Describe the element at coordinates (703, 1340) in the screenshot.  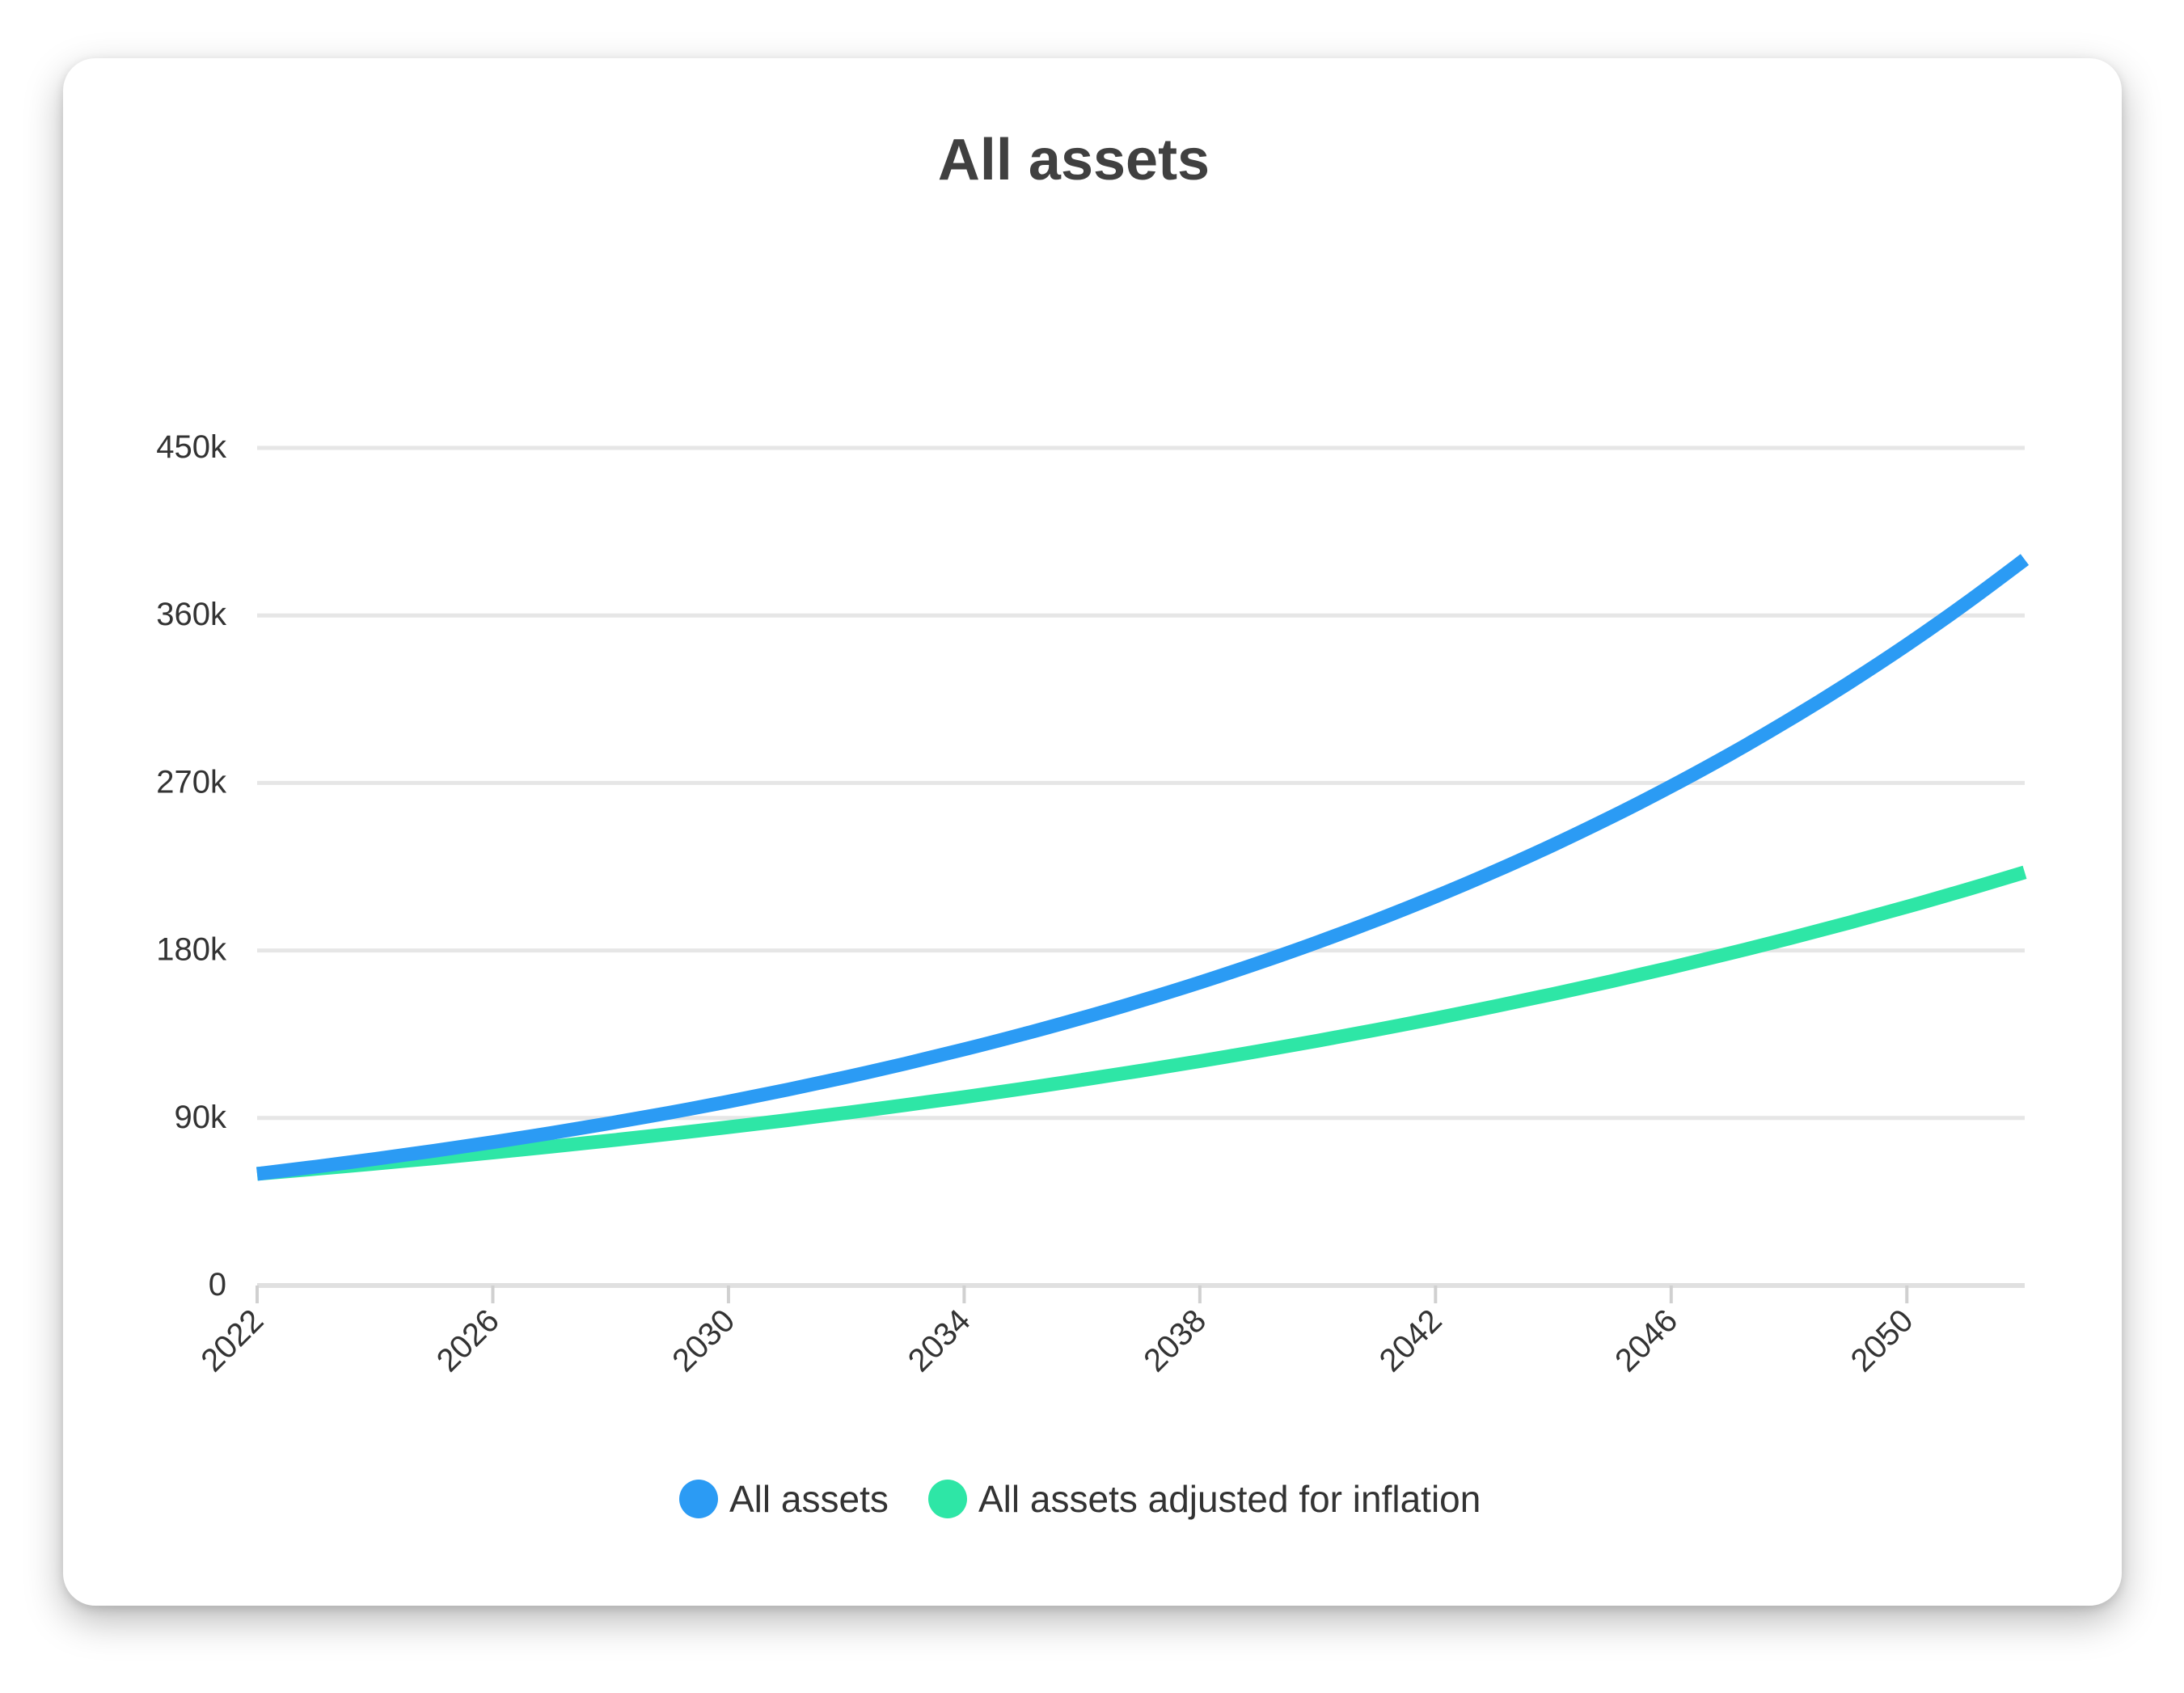
I see `x-tick-label: 2030` at that location.